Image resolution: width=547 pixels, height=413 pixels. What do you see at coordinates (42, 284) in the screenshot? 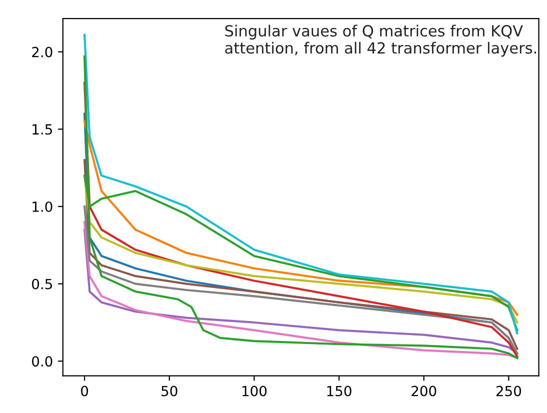
I see `y-tick-label: 0.5` at bounding box center [42, 284].